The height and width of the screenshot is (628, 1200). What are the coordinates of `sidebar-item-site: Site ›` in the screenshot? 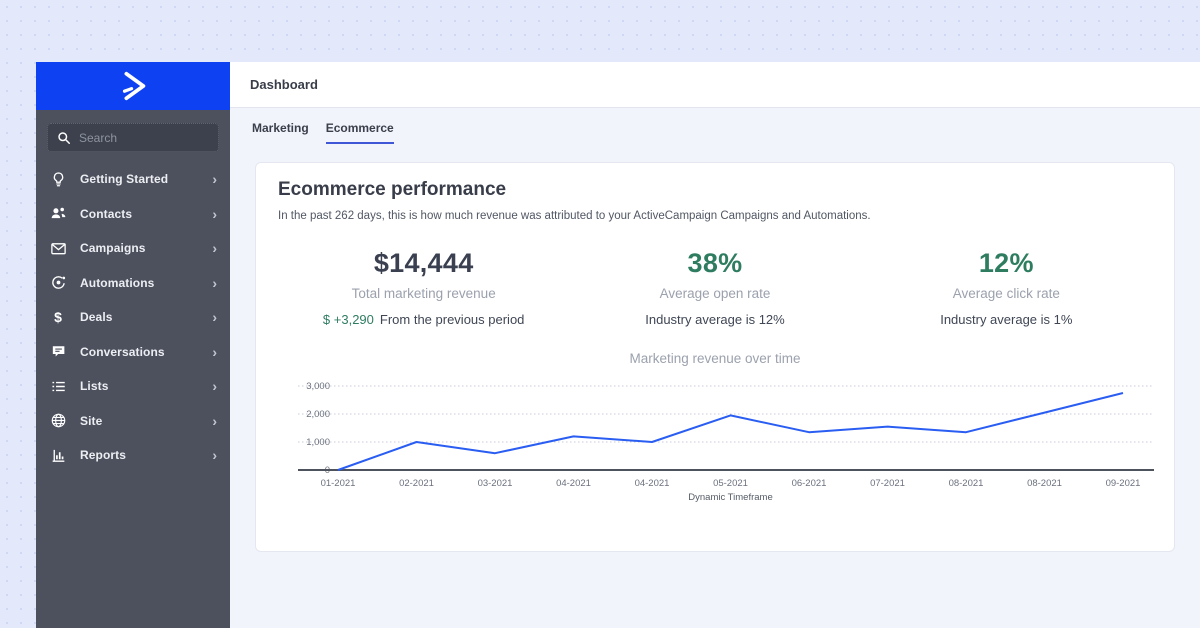 It's located at (133, 421).